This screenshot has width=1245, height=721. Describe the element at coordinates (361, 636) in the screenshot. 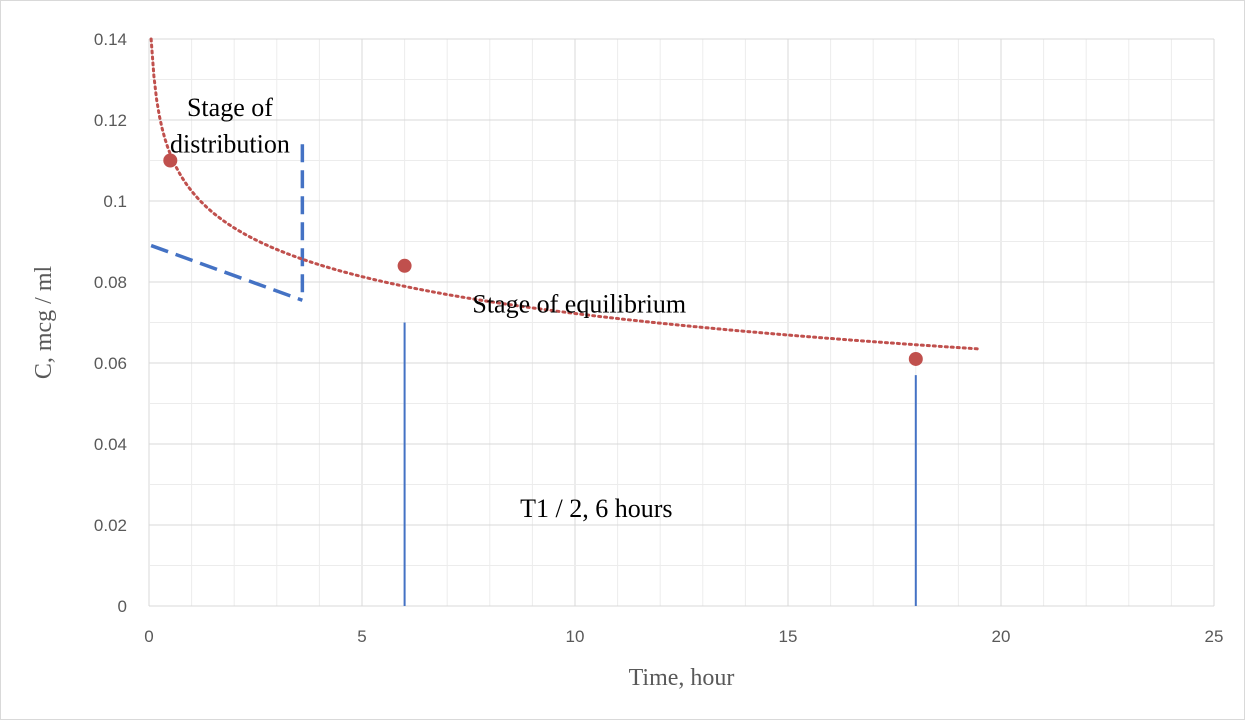

I see `x-tick-label: 5` at that location.